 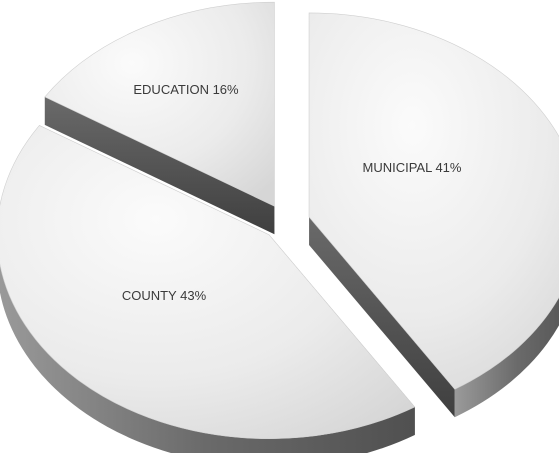 What do you see at coordinates (412, 167) in the screenshot?
I see `pie-label-municipal: MUNICIPAL 41%` at bounding box center [412, 167].